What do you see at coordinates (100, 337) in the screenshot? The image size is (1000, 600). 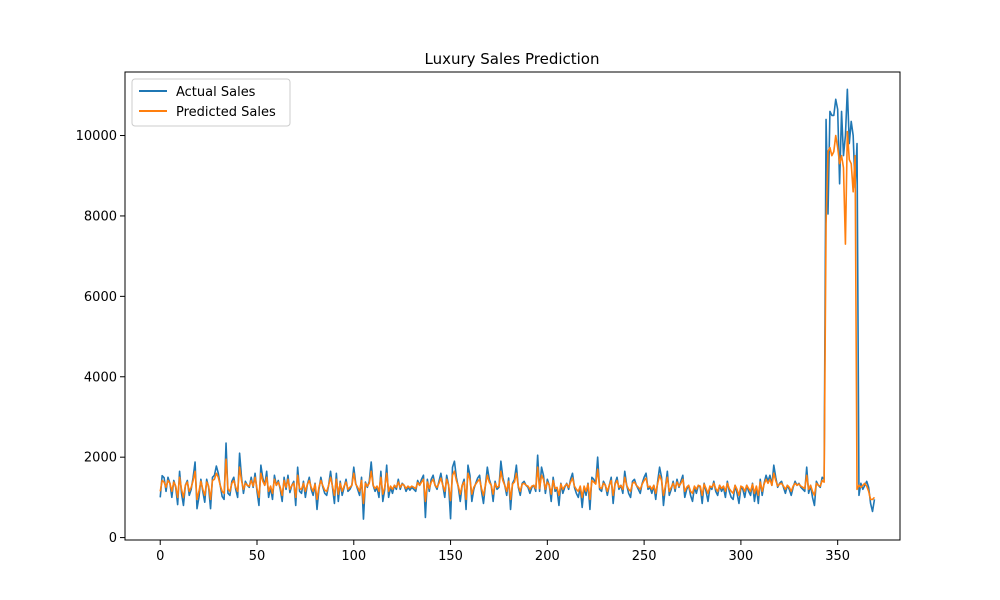 I see `y-axis: 0 2000 4000 6000 8000 10000` at bounding box center [100, 337].